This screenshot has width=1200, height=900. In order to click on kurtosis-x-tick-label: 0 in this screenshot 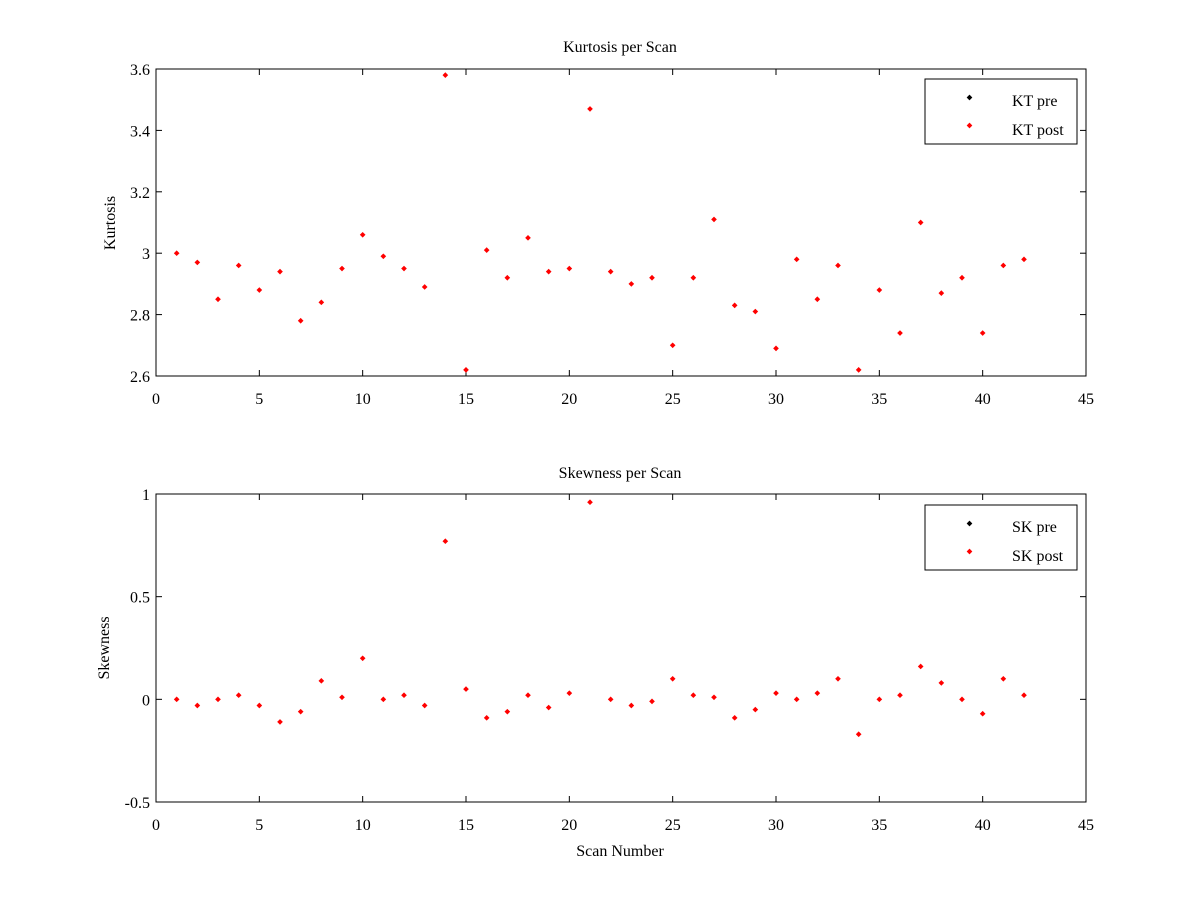, I will do `click(156, 399)`.